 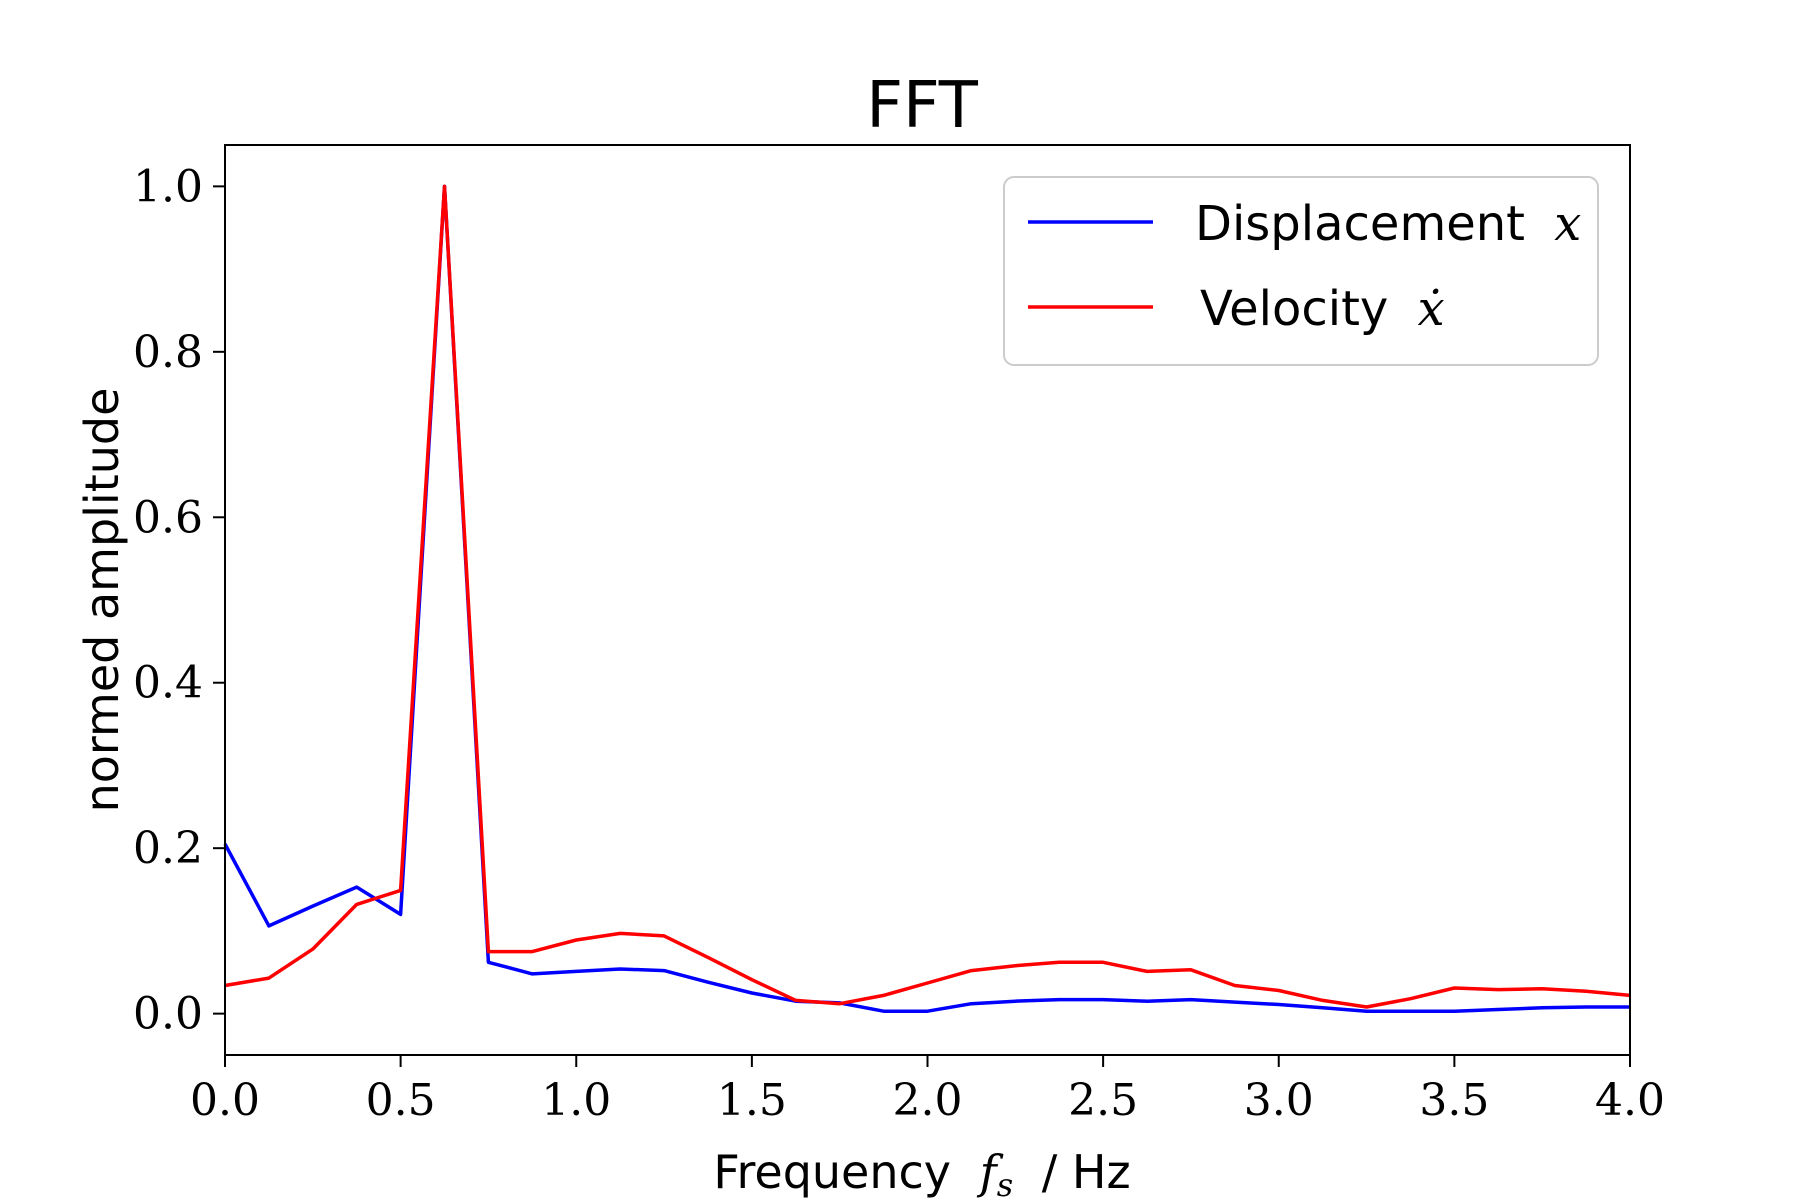 I want to click on legend-box, so click(x=1301, y=271).